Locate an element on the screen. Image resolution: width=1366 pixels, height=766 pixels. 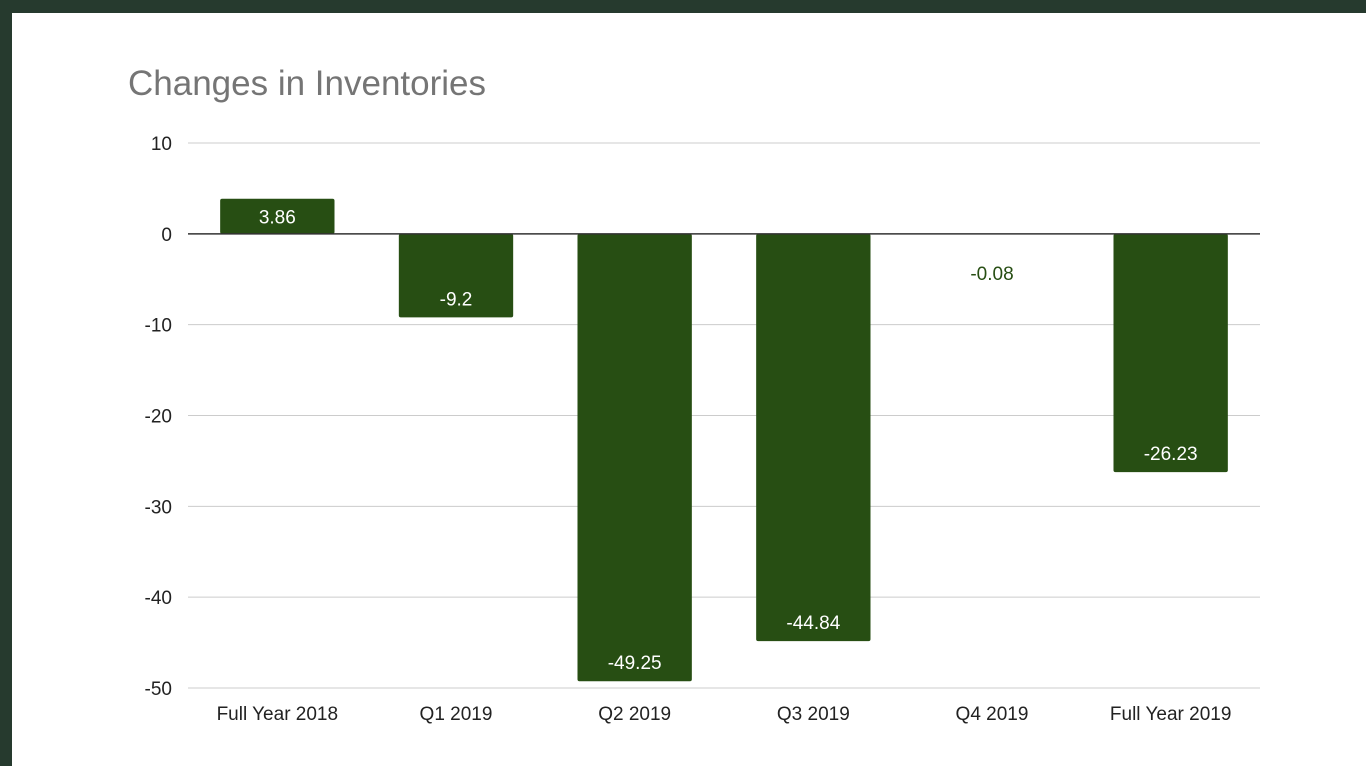
data-label: -49.25 is located at coordinates (635, 663).